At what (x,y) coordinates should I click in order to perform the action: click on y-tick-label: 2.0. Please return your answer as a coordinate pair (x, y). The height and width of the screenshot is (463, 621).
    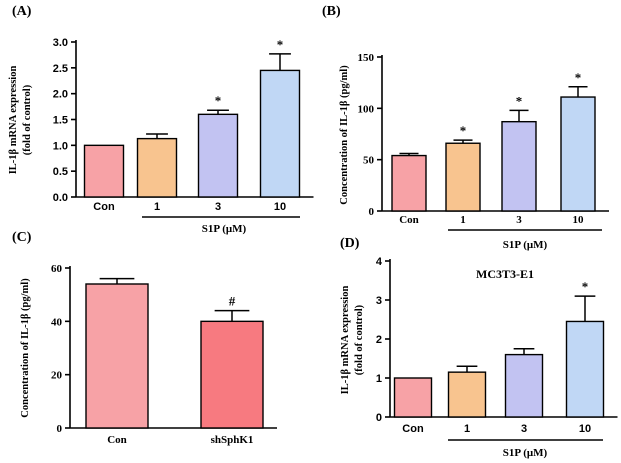
    Looking at the image, I should click on (60, 95).